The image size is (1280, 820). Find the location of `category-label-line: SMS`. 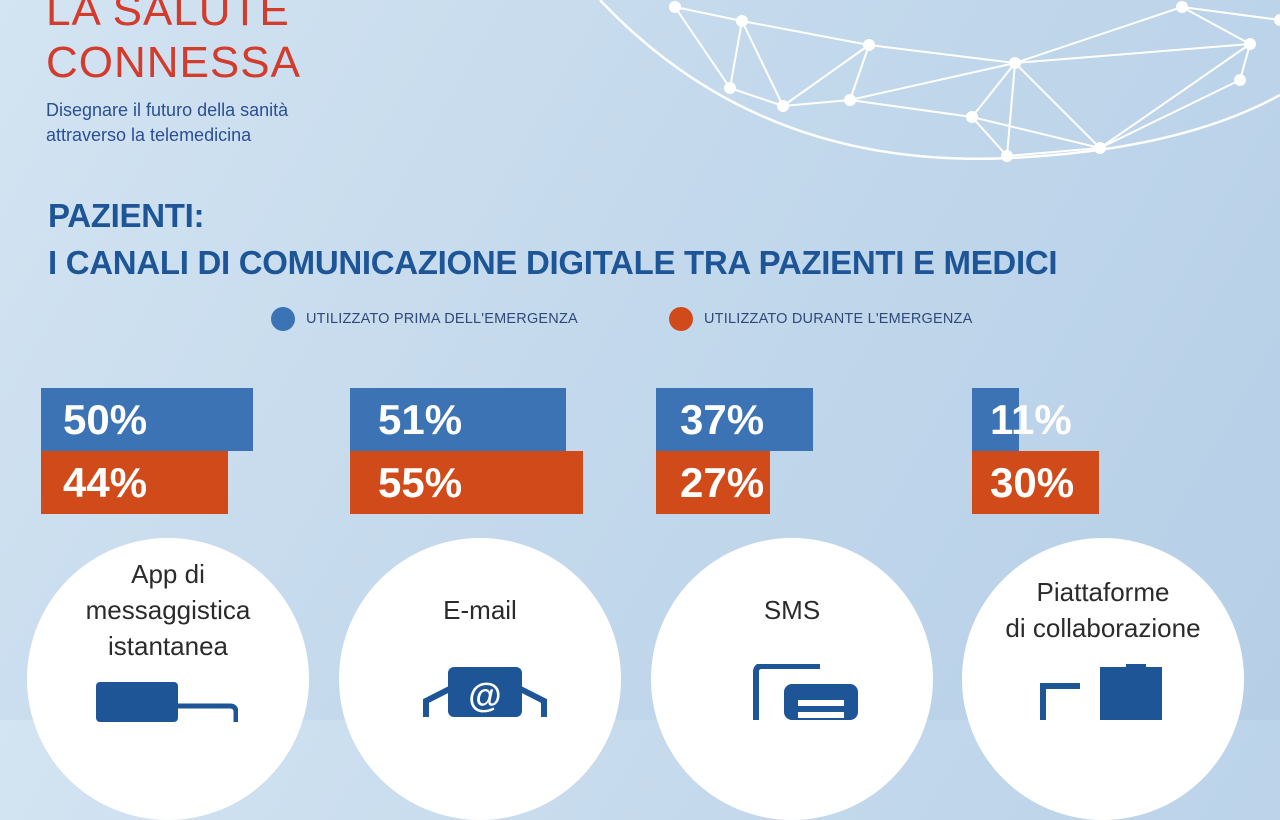

category-label-line: SMS is located at coordinates (792, 610).